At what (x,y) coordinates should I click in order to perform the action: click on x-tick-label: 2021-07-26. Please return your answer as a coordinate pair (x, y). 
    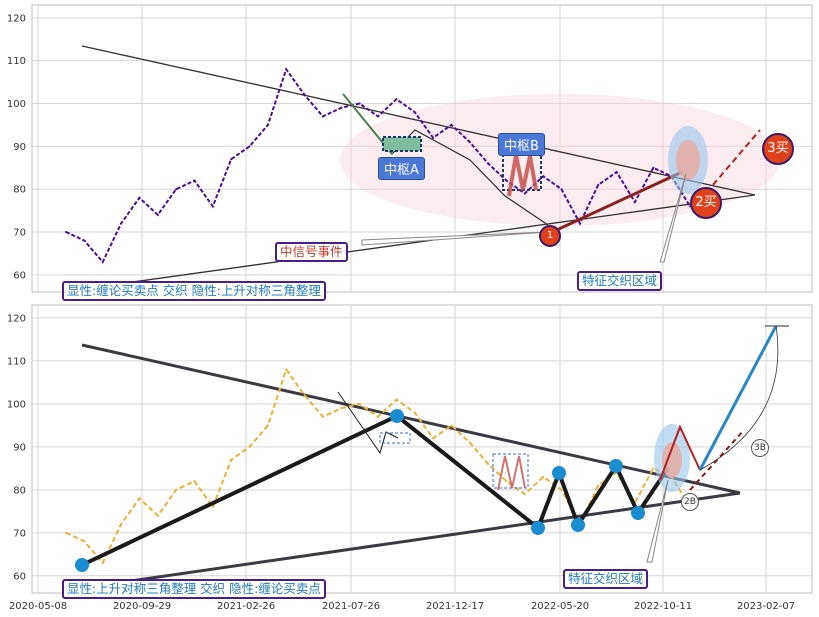
    Looking at the image, I should click on (351, 606).